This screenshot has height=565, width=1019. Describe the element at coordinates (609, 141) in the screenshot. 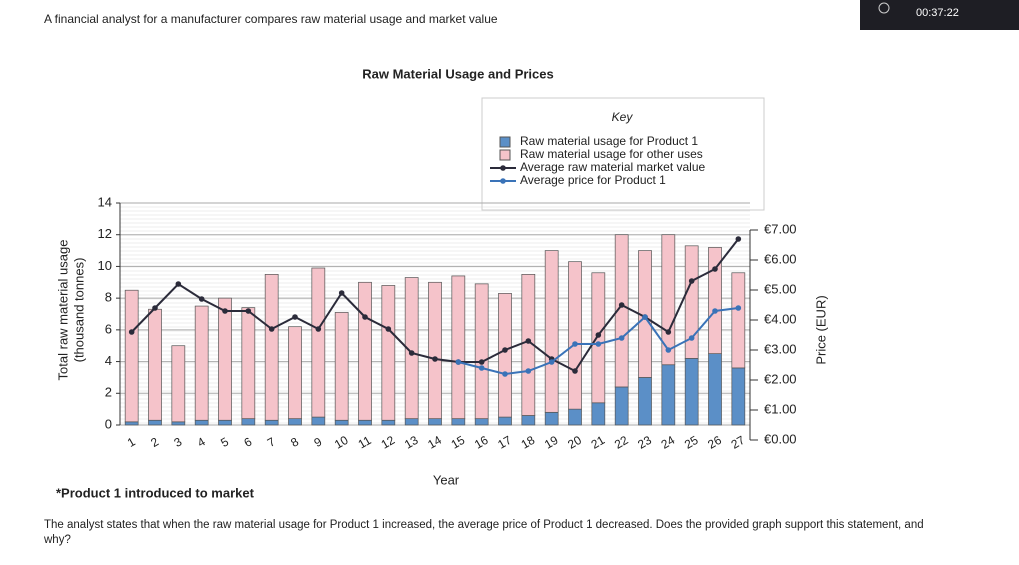

I see `legend-label: Raw material usage for Product 1` at that location.